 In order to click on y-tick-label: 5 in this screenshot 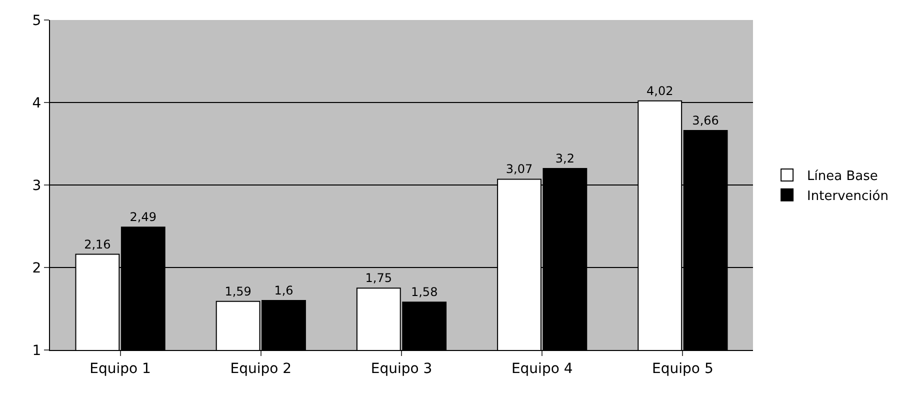, I will do `click(37, 20)`.